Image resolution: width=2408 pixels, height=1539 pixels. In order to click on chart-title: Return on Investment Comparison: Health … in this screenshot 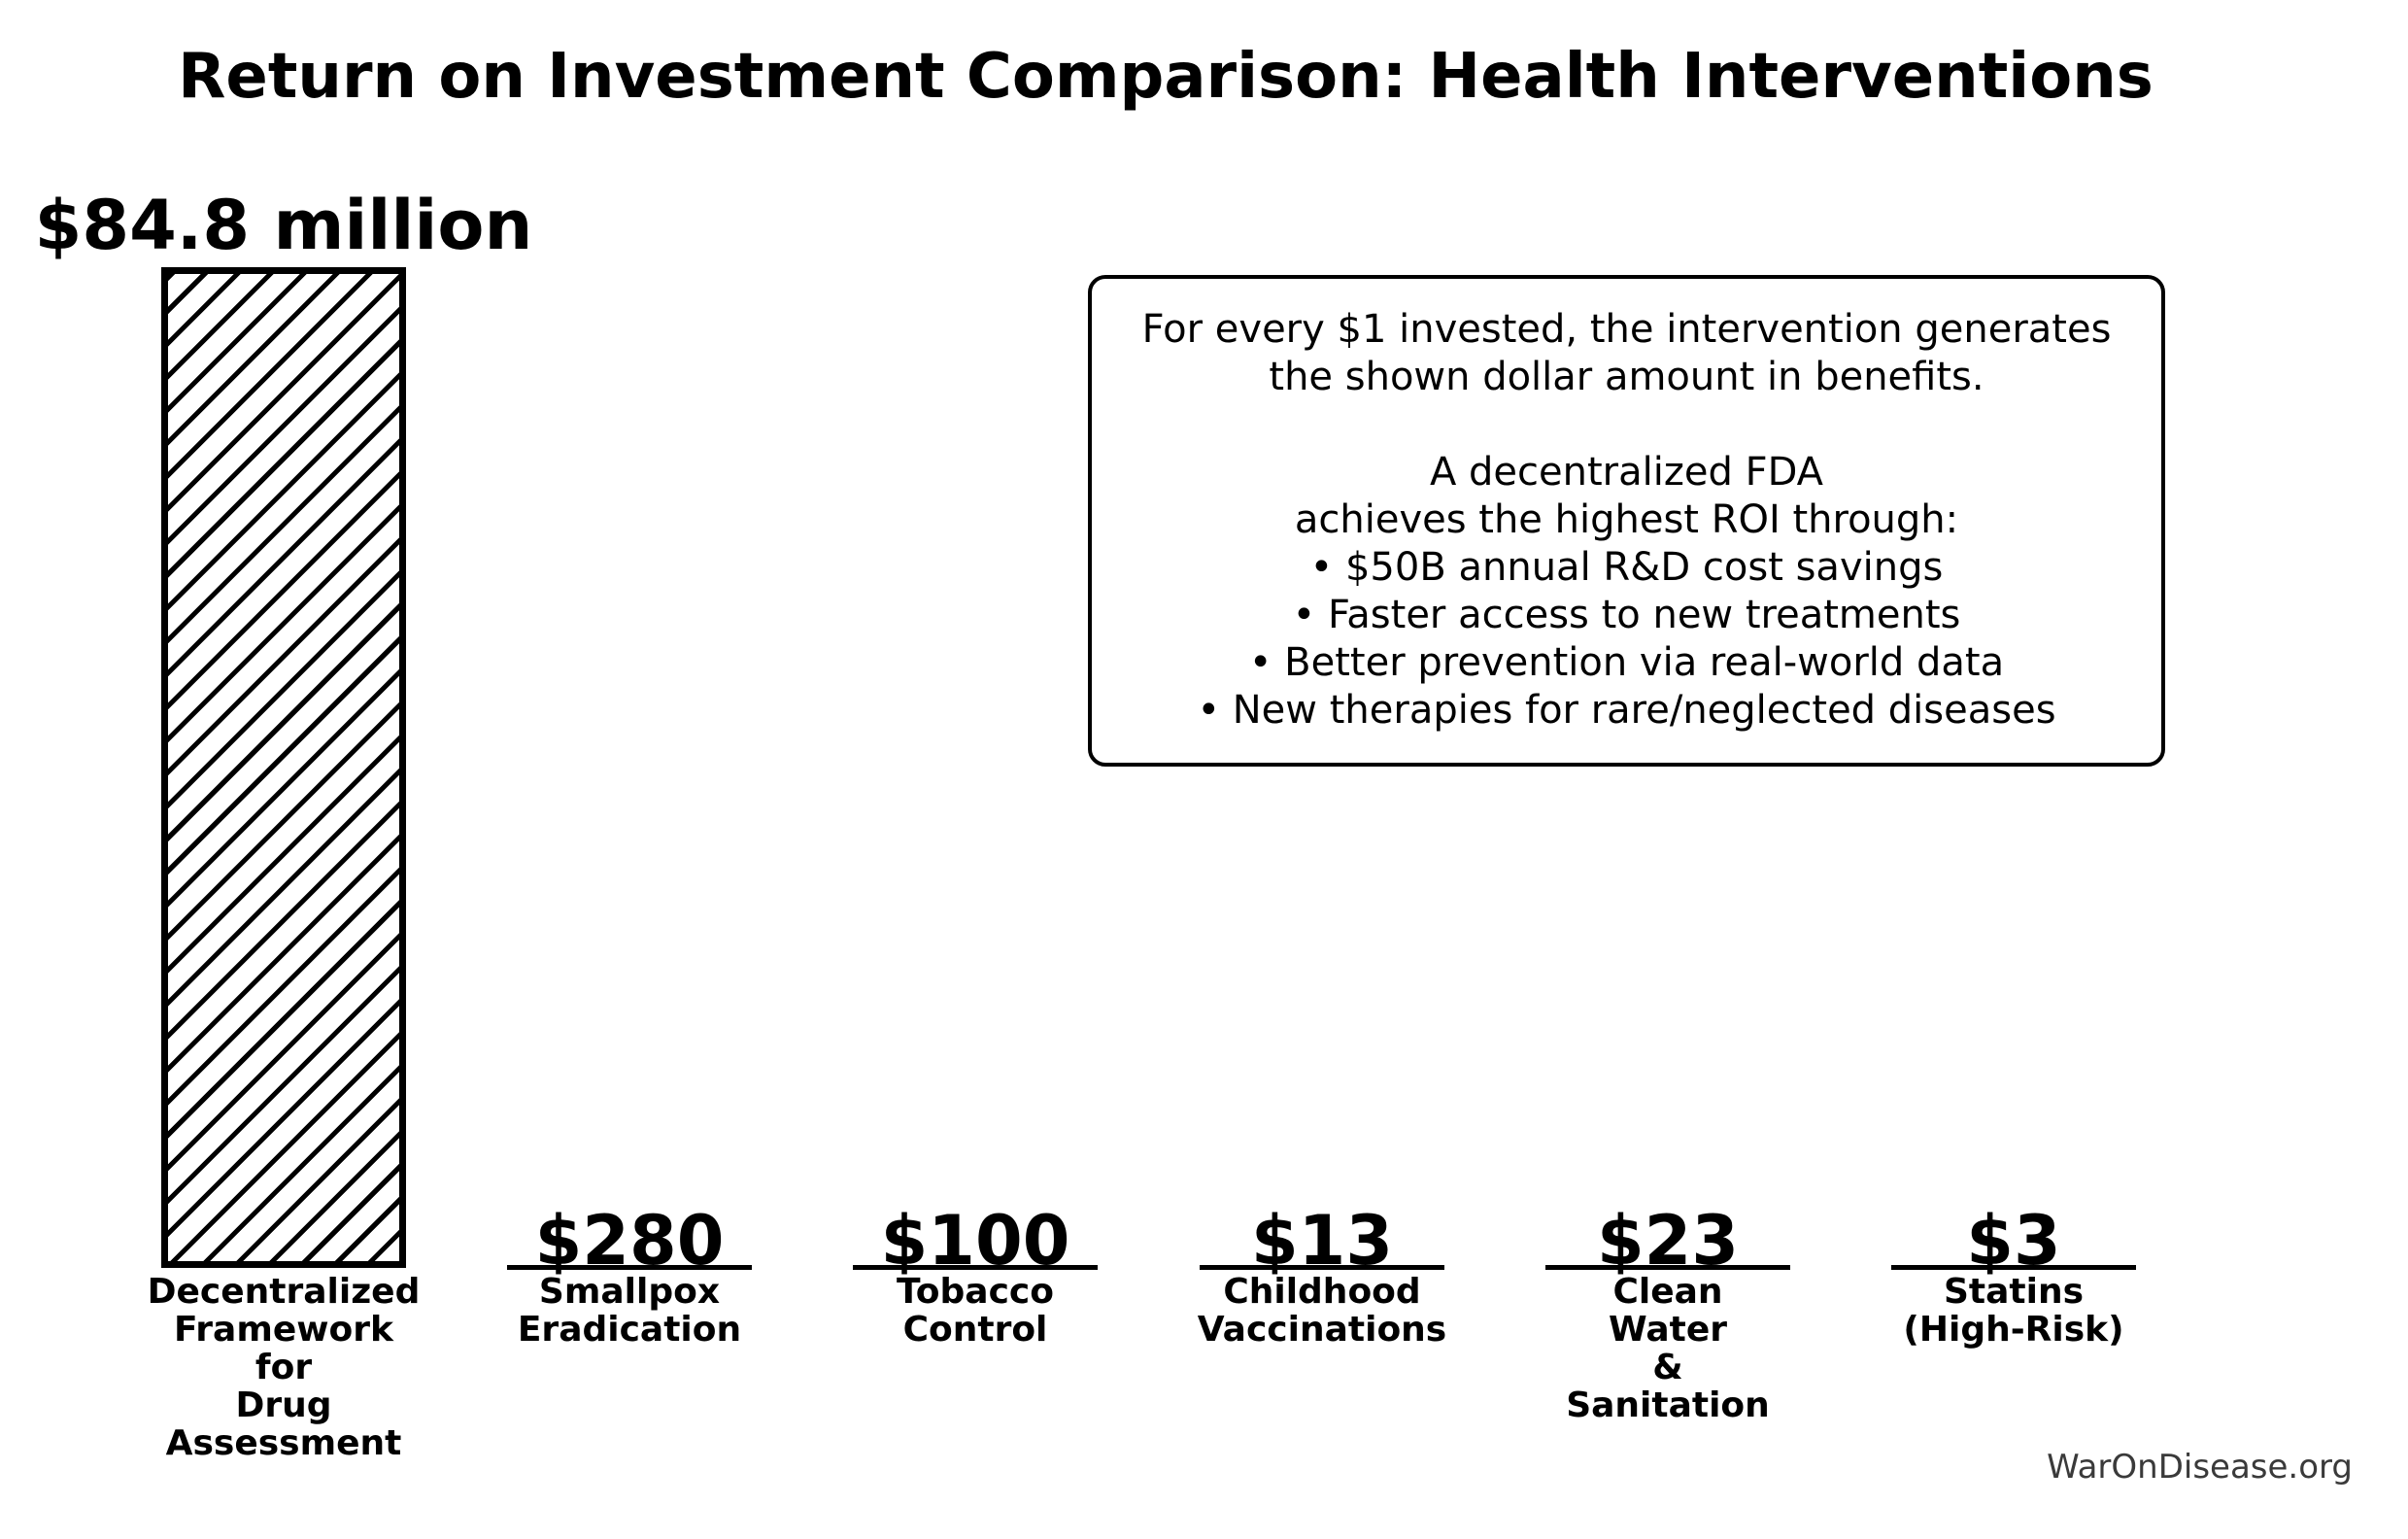, I will do `click(1166, 77)`.